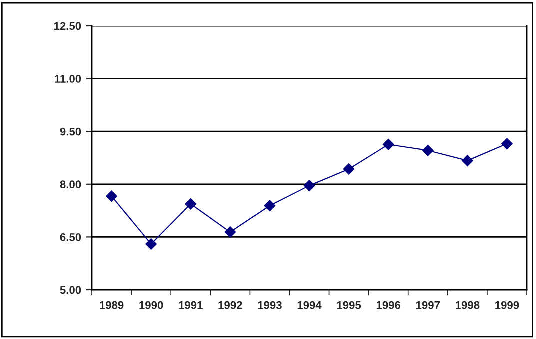 This screenshot has width=536, height=339. Describe the element at coordinates (270, 305) in the screenshot. I see `x-tick-label: 1993` at that location.